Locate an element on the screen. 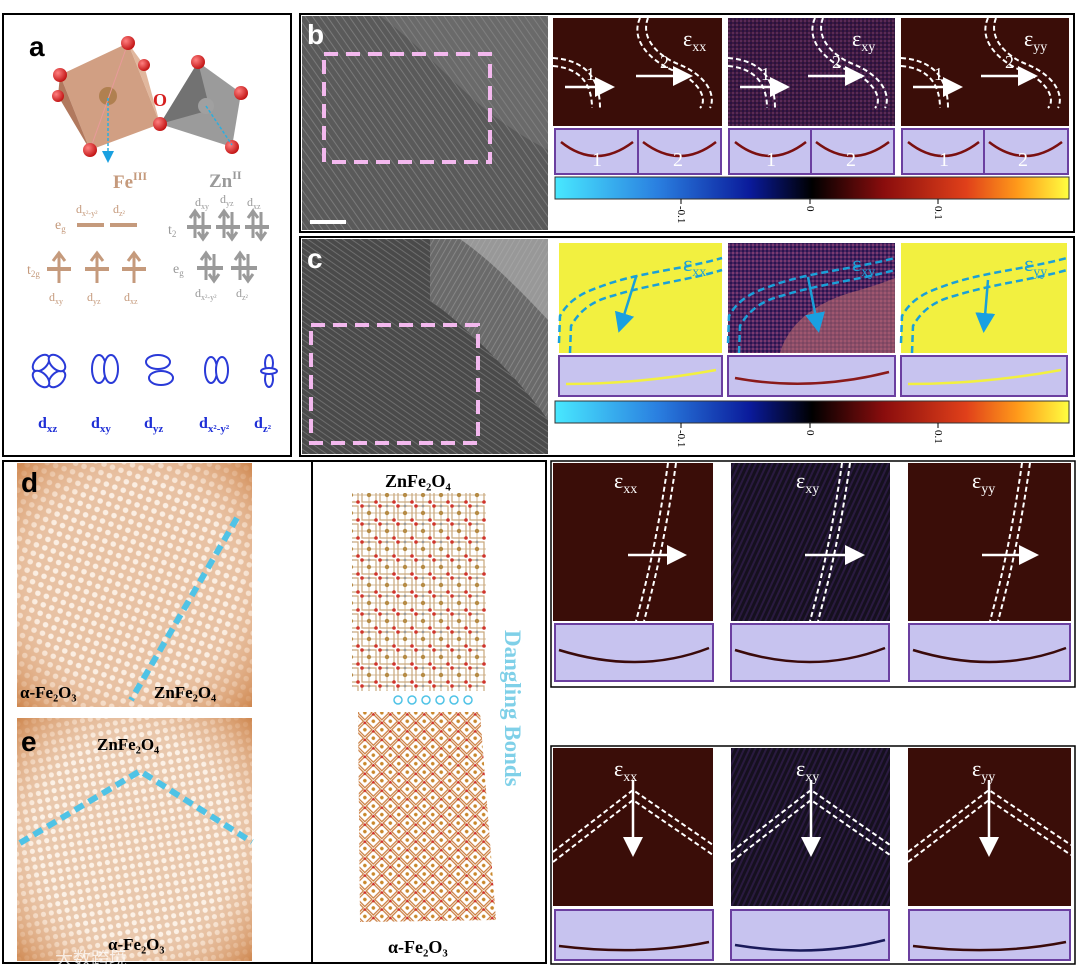  zn-energy-levels: dxy dyz dxz t2 eg dx²-y² dz² is located at coordinates (218, 247).